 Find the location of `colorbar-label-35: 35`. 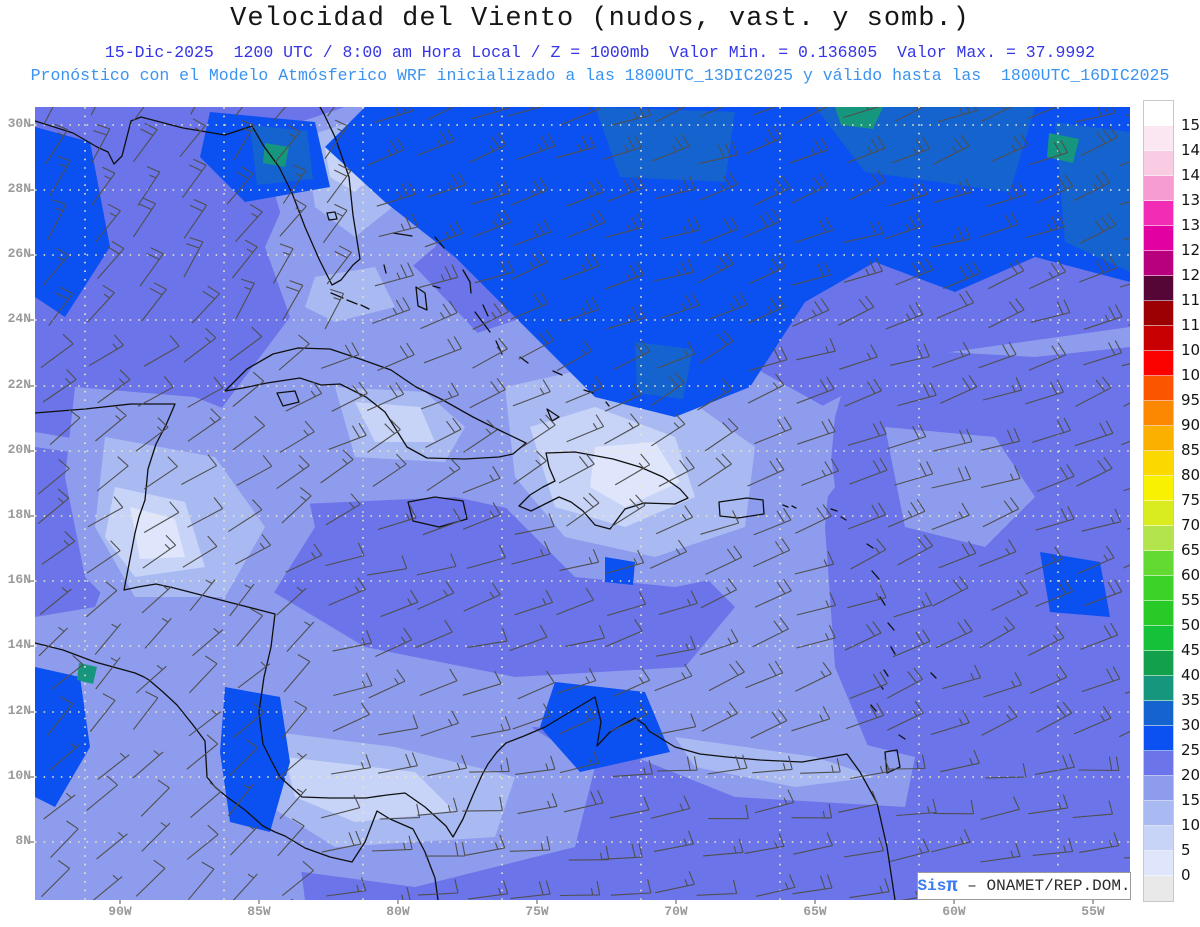

colorbar-label-35: 35 is located at coordinates (1190, 700).